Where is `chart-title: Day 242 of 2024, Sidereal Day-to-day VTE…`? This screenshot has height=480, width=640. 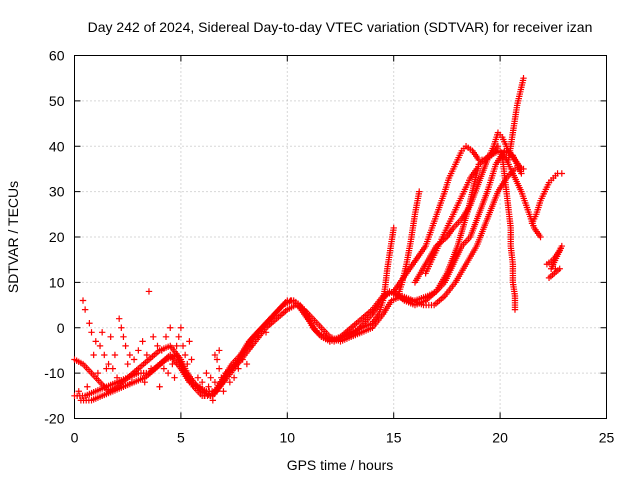 chart-title: Day 242 of 2024, Sidereal Day-to-day VTE… is located at coordinates (340, 27).